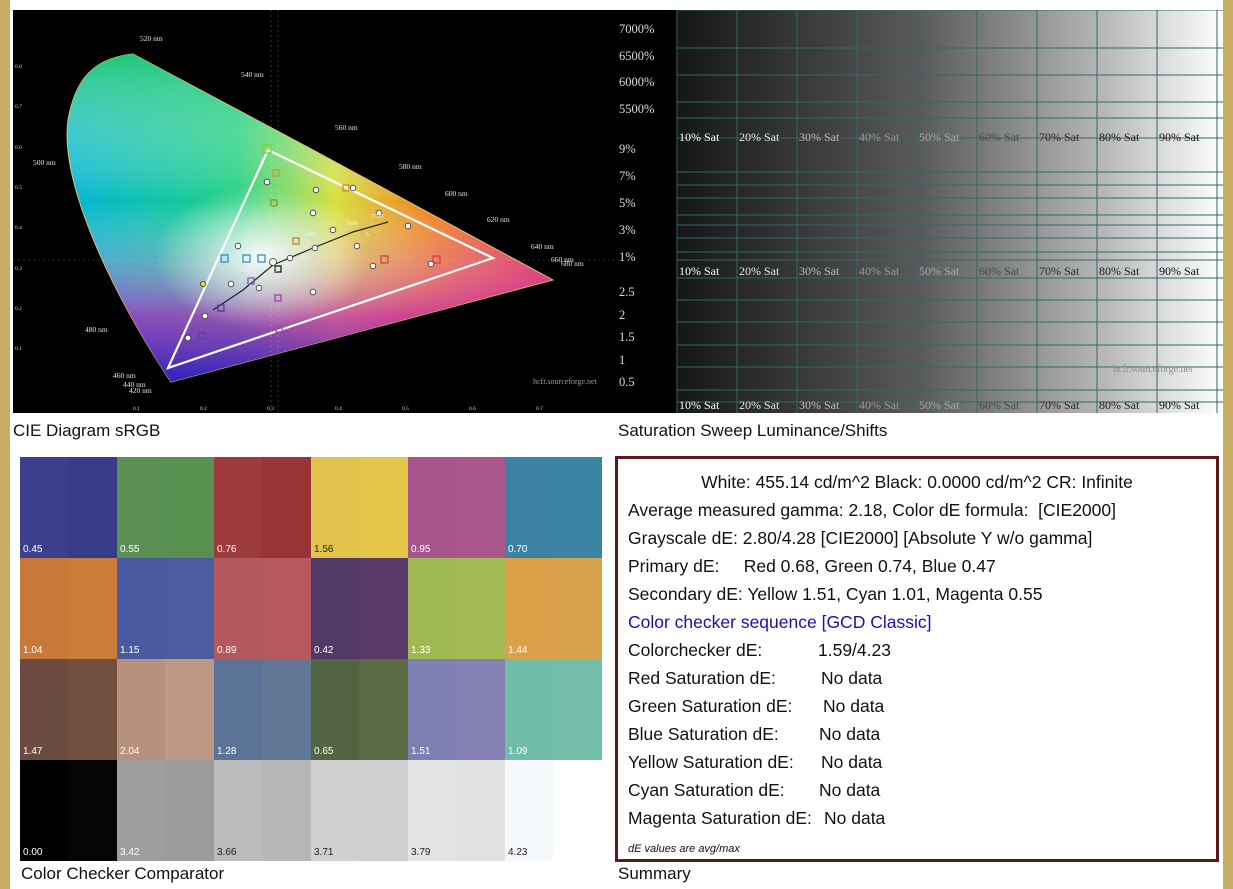  Describe the element at coordinates (203, 409) in the screenshot. I see `x-tick-02: 0.2` at that location.